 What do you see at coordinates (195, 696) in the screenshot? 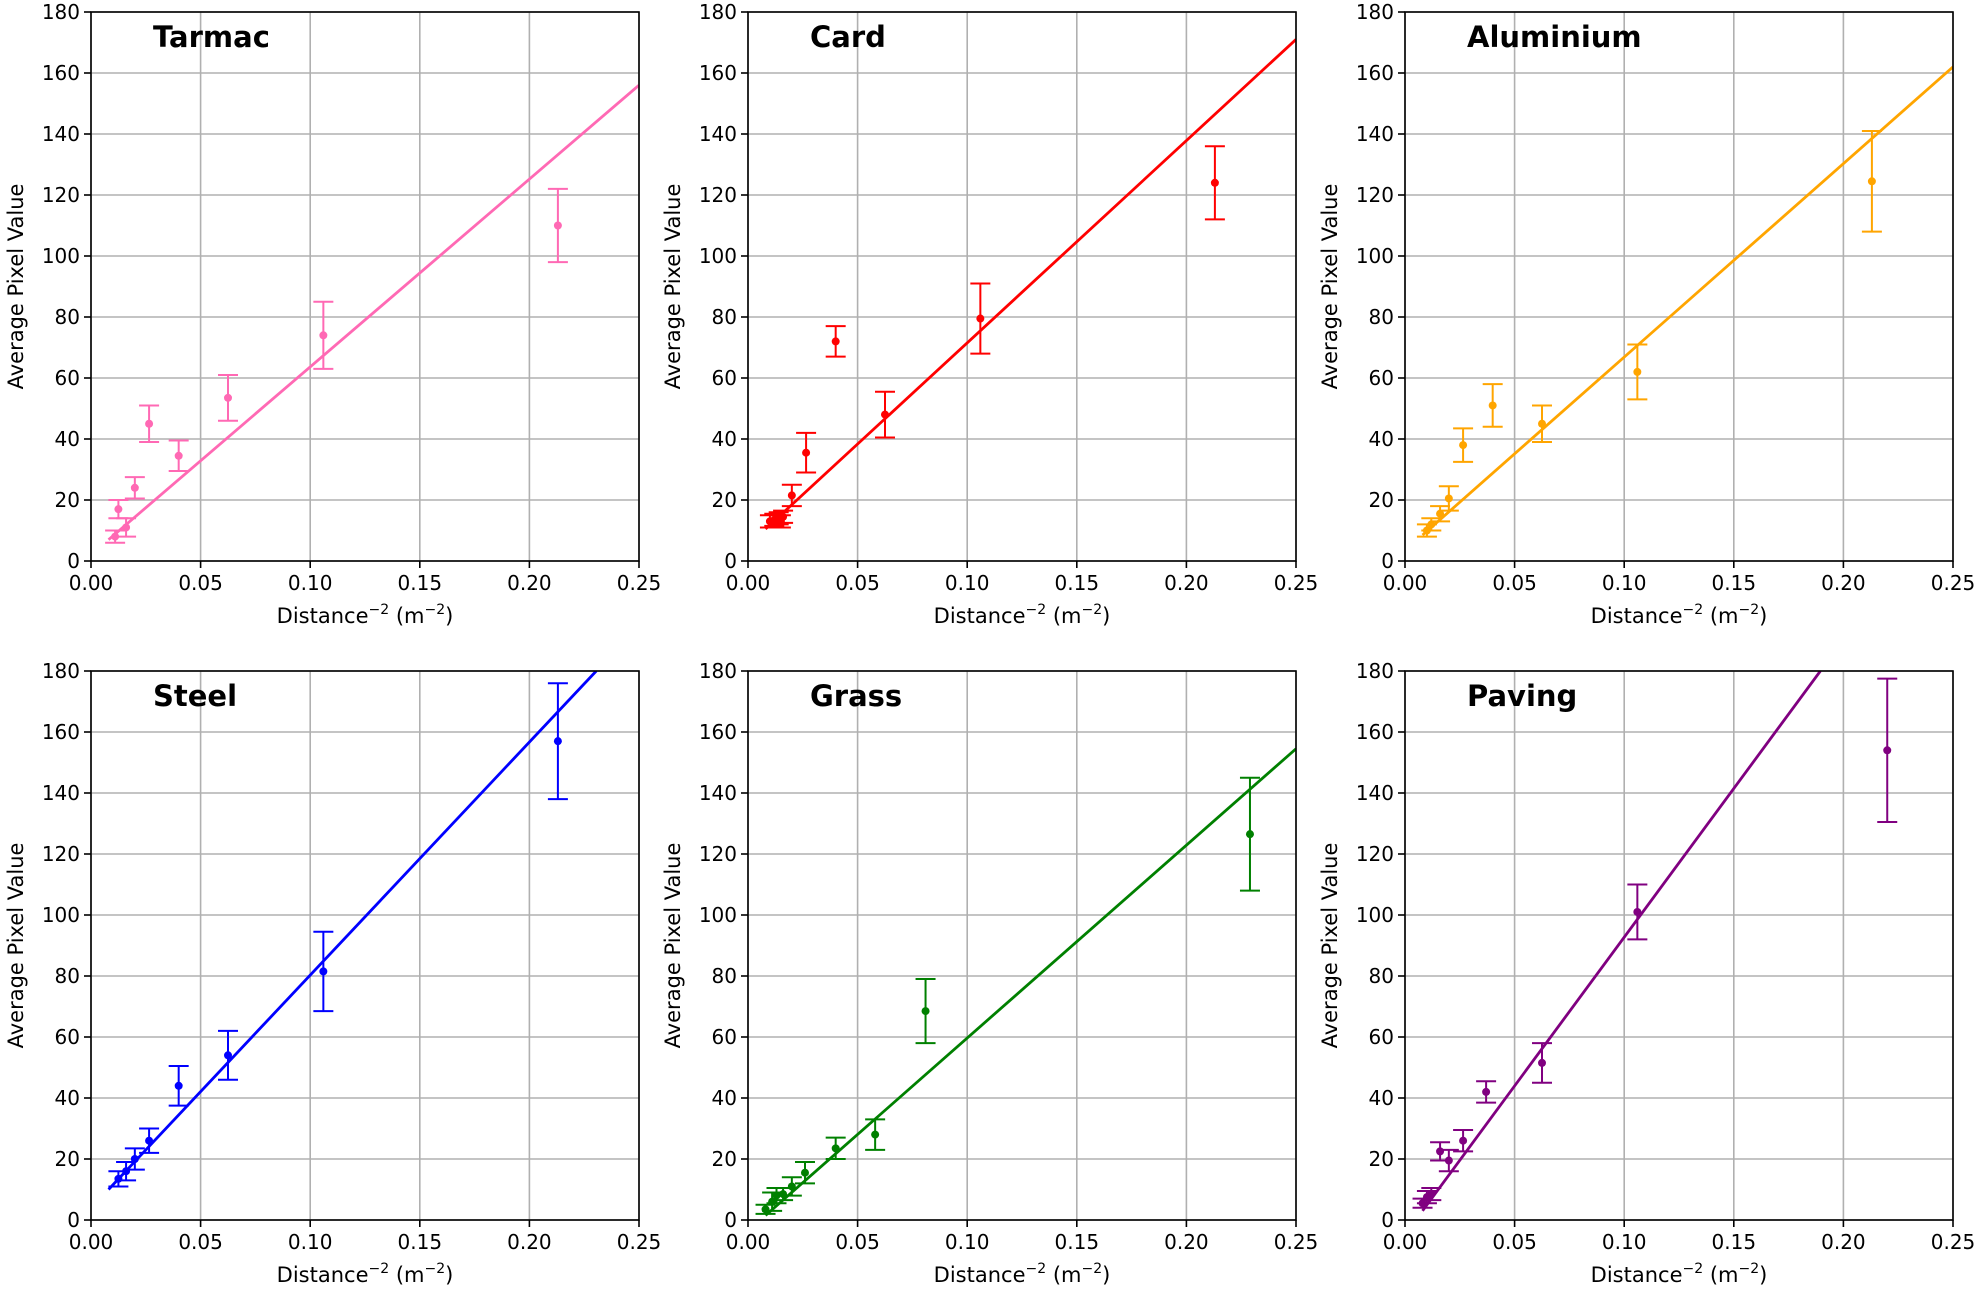
I see `panel-title: Steel` at bounding box center [195, 696].